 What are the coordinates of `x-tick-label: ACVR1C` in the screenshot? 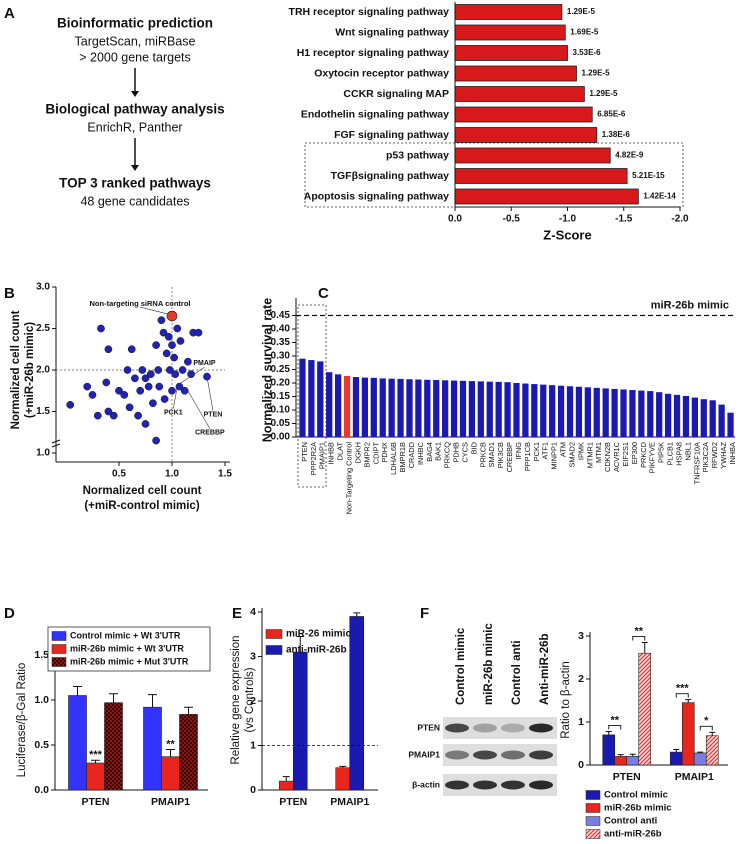 It's located at (616, 456).